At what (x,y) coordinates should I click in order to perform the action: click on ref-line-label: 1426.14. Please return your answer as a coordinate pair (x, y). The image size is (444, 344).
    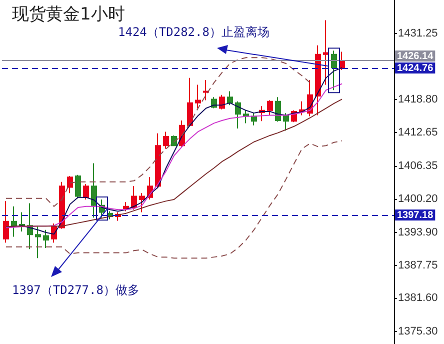
    Looking at the image, I should click on (415, 56).